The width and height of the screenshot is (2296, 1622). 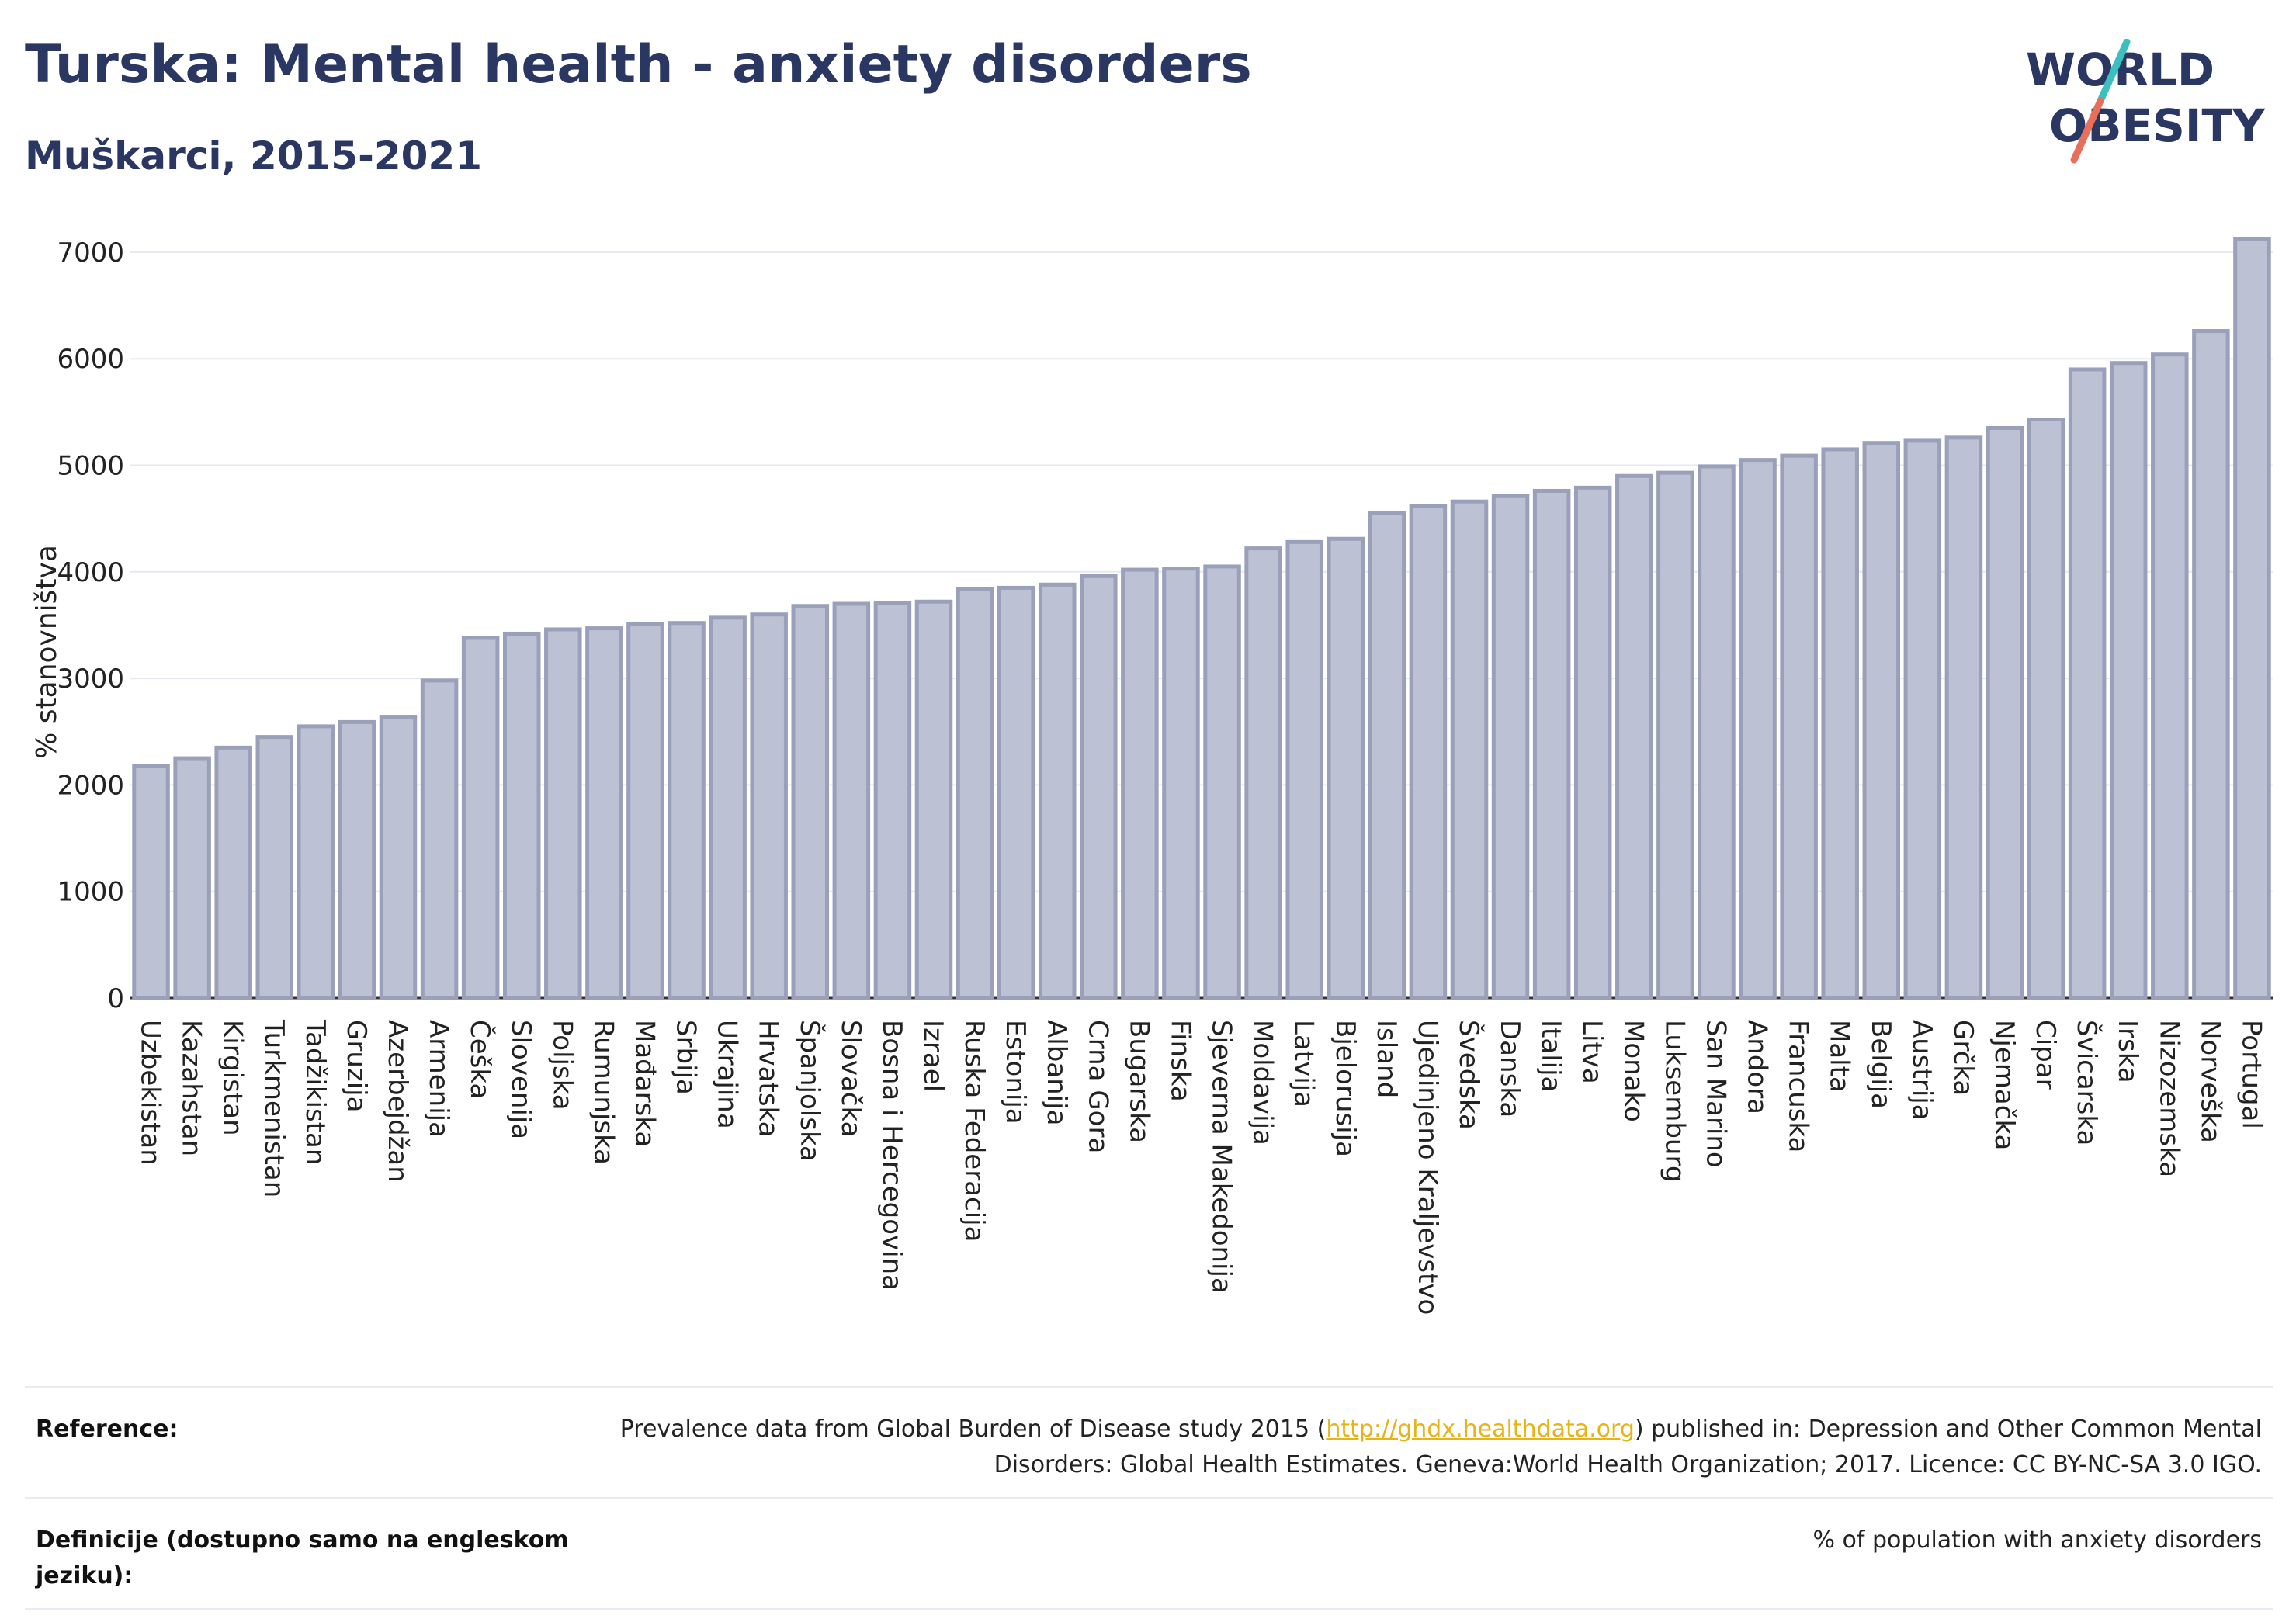 I want to click on logo-slash-top, so click(x=2114, y=72).